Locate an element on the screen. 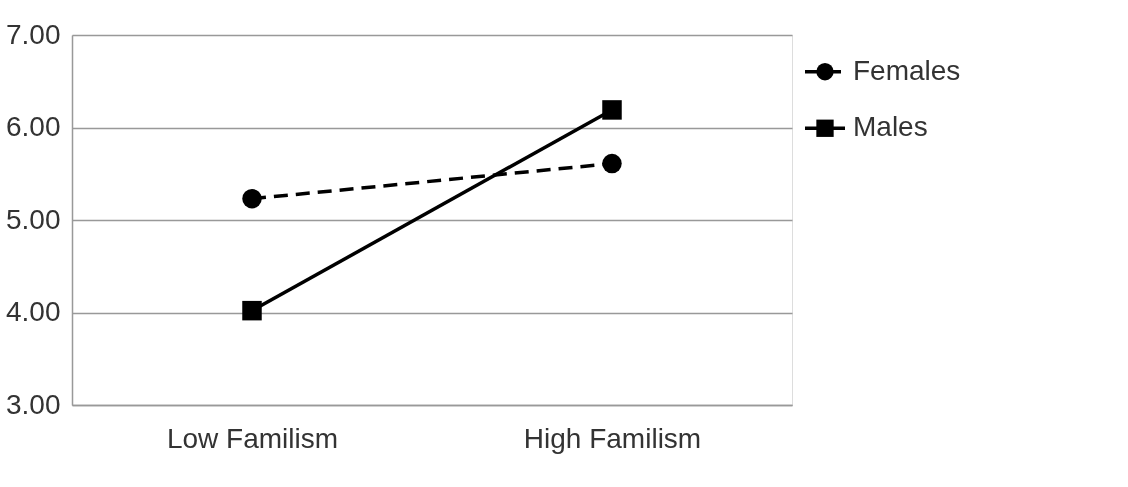 The image size is (1128, 487). x-tick-label: Low Familism is located at coordinates (252, 438).